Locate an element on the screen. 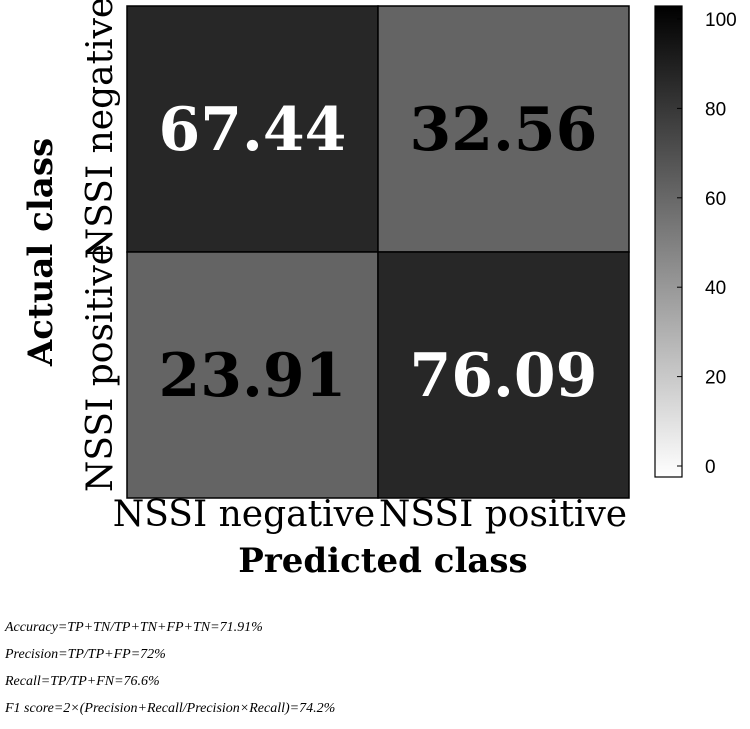 Image resolution: width=750 pixels, height=729 pixels. x-axis-title: Predicted class is located at coordinates (382, 561).